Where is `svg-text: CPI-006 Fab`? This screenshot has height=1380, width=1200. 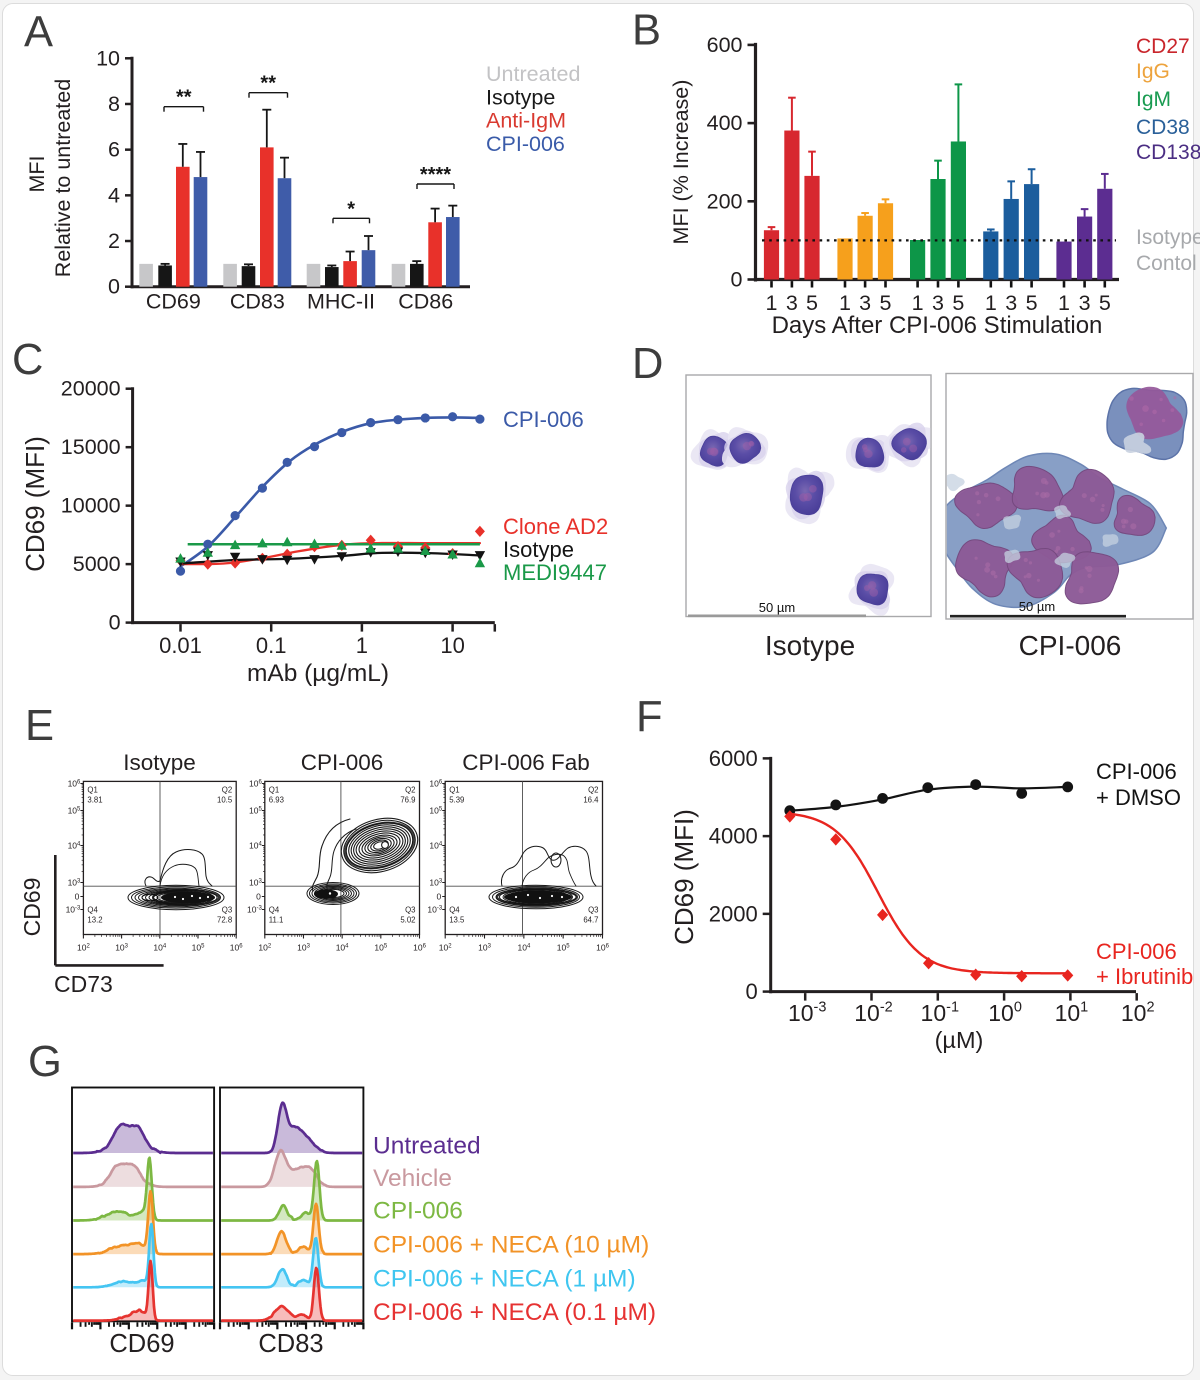 svg-text: CPI-006 Fab is located at coordinates (526, 762).